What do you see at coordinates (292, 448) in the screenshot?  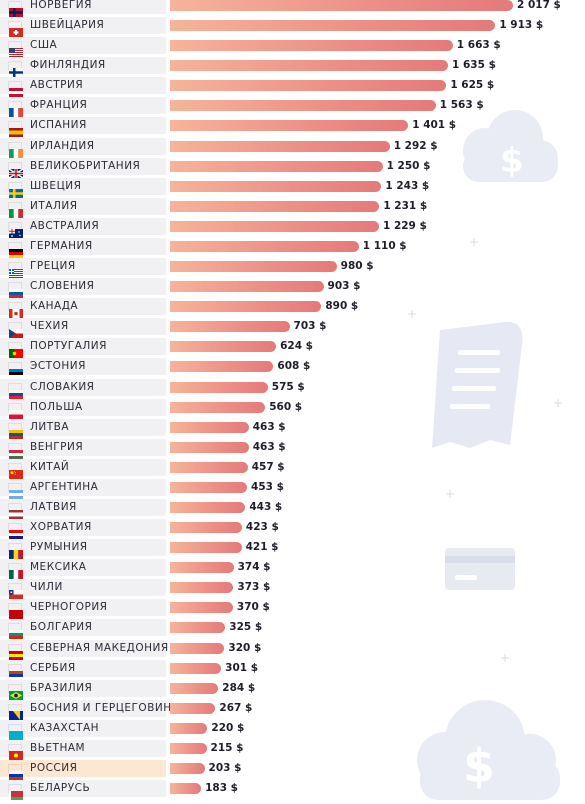 I see `chart-row: ВЕНГРИЯ 463 $` at bounding box center [292, 448].